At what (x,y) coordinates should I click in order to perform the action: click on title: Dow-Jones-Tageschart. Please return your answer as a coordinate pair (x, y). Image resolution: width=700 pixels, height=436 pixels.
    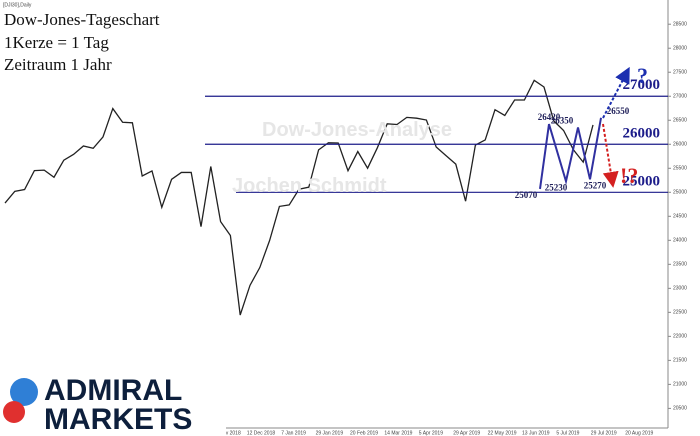
    Looking at the image, I should click on (82, 19).